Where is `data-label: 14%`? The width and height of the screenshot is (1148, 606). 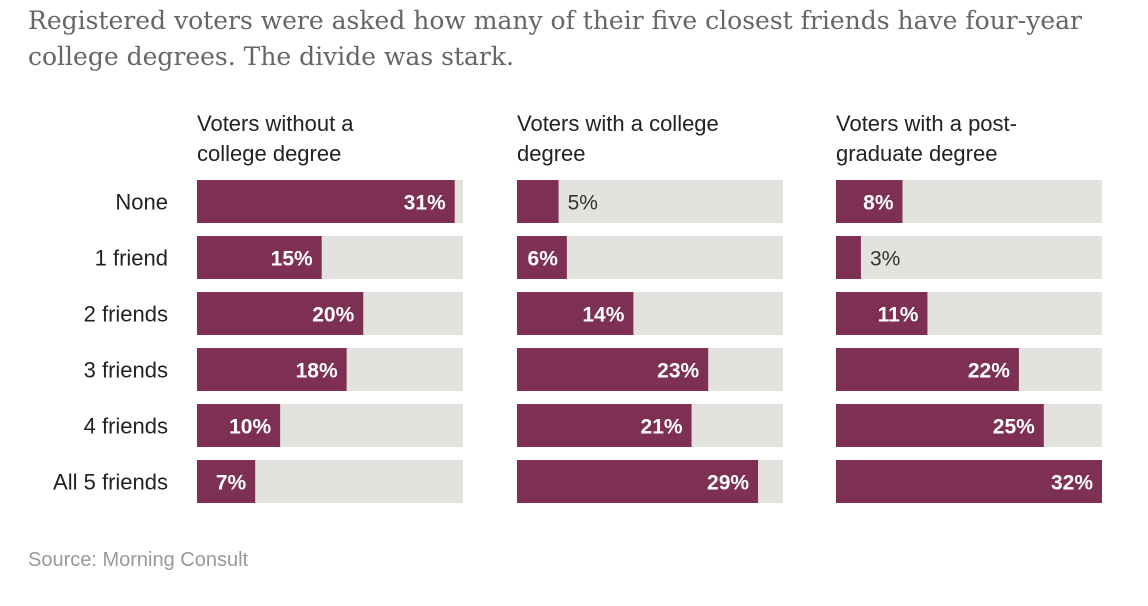 data-label: 14% is located at coordinates (603, 315).